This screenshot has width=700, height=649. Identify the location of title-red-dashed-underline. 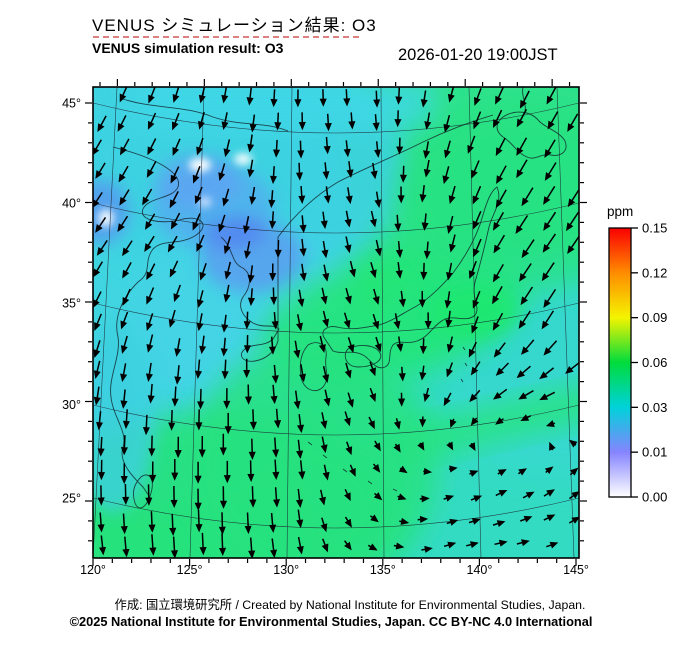
(226, 37).